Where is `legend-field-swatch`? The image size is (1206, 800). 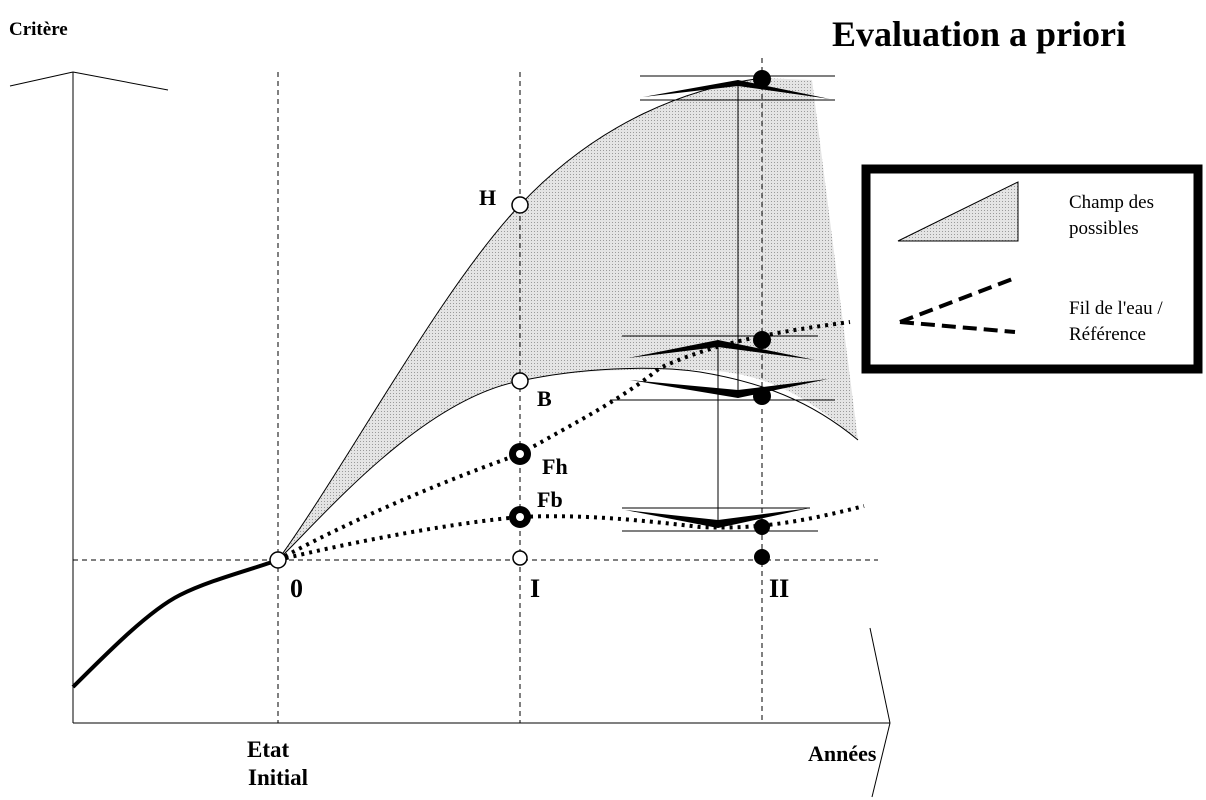 legend-field-swatch is located at coordinates (958, 211).